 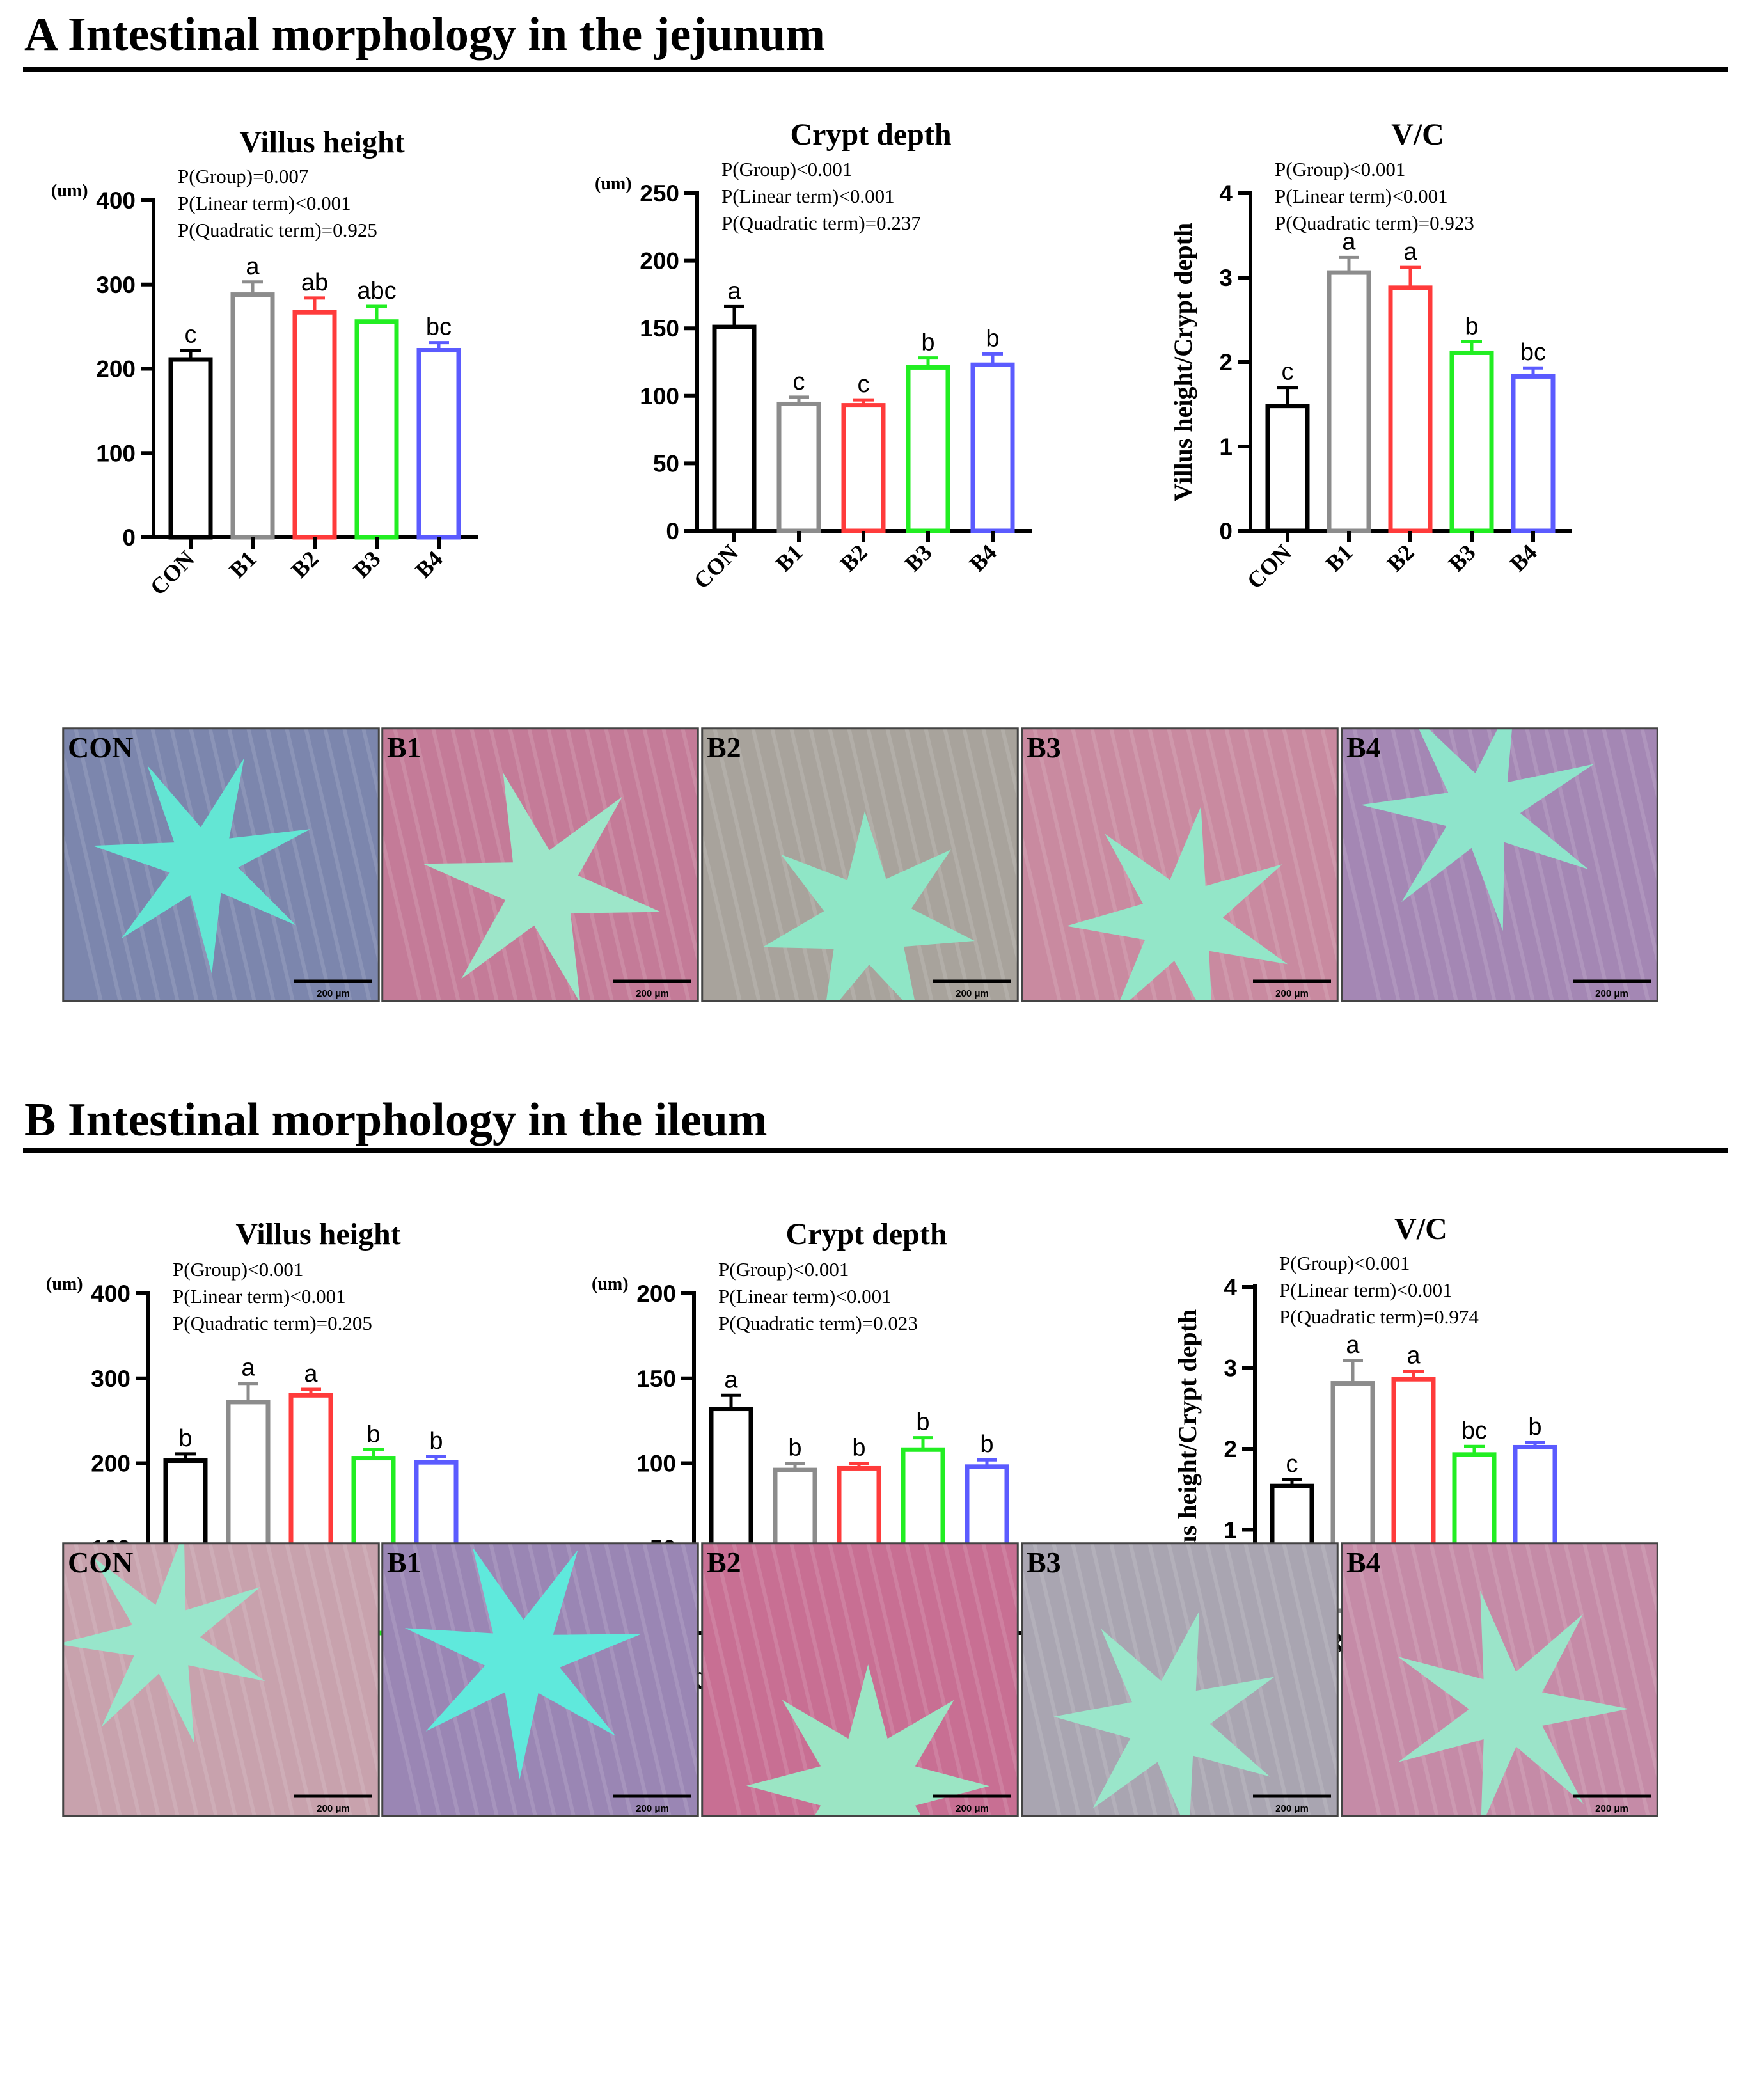 What do you see at coordinates (724, 747) in the screenshot?
I see `panel-label: B2` at bounding box center [724, 747].